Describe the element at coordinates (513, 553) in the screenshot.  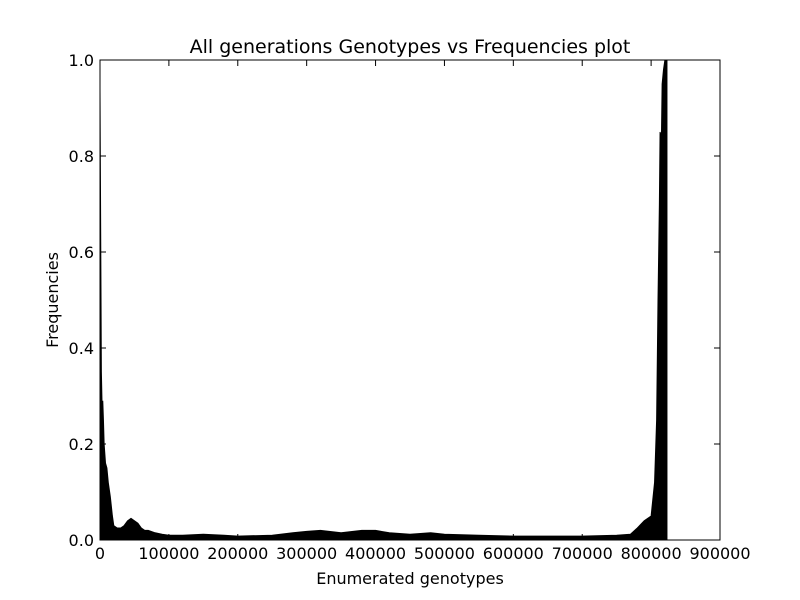
I see `x-tick-label: 600000` at that location.